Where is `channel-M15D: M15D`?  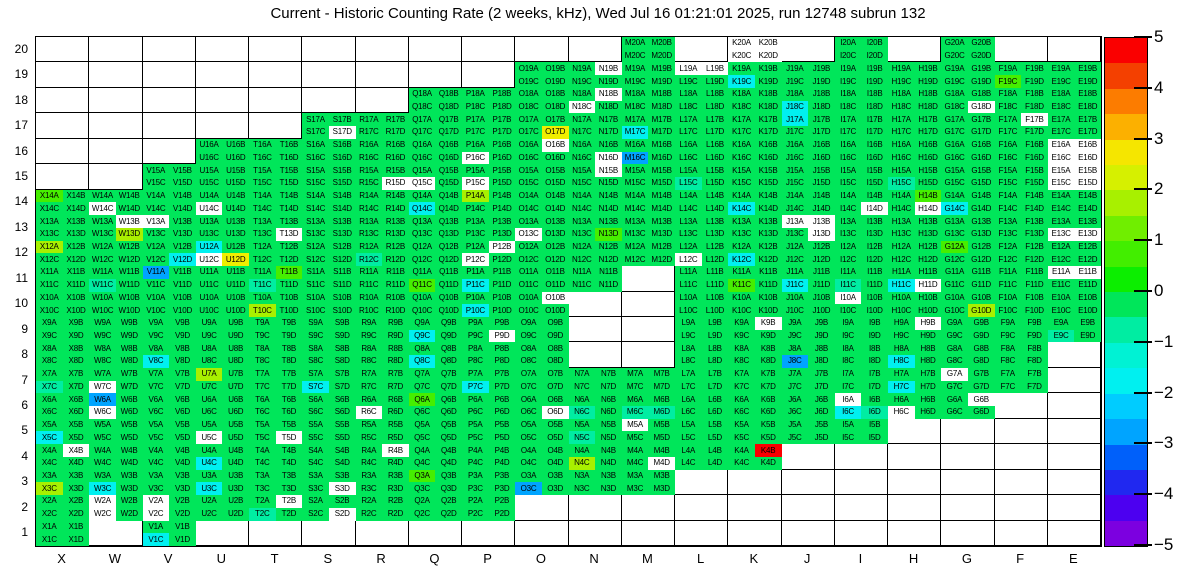 channel-M15D: M15D is located at coordinates (661, 183).